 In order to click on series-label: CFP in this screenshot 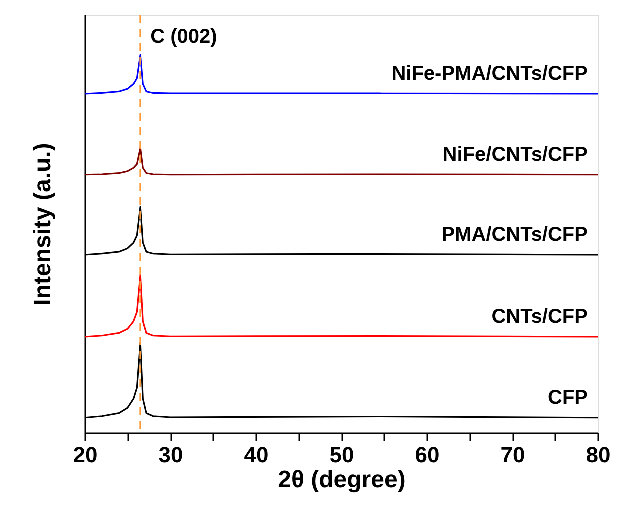, I will do `click(568, 397)`.